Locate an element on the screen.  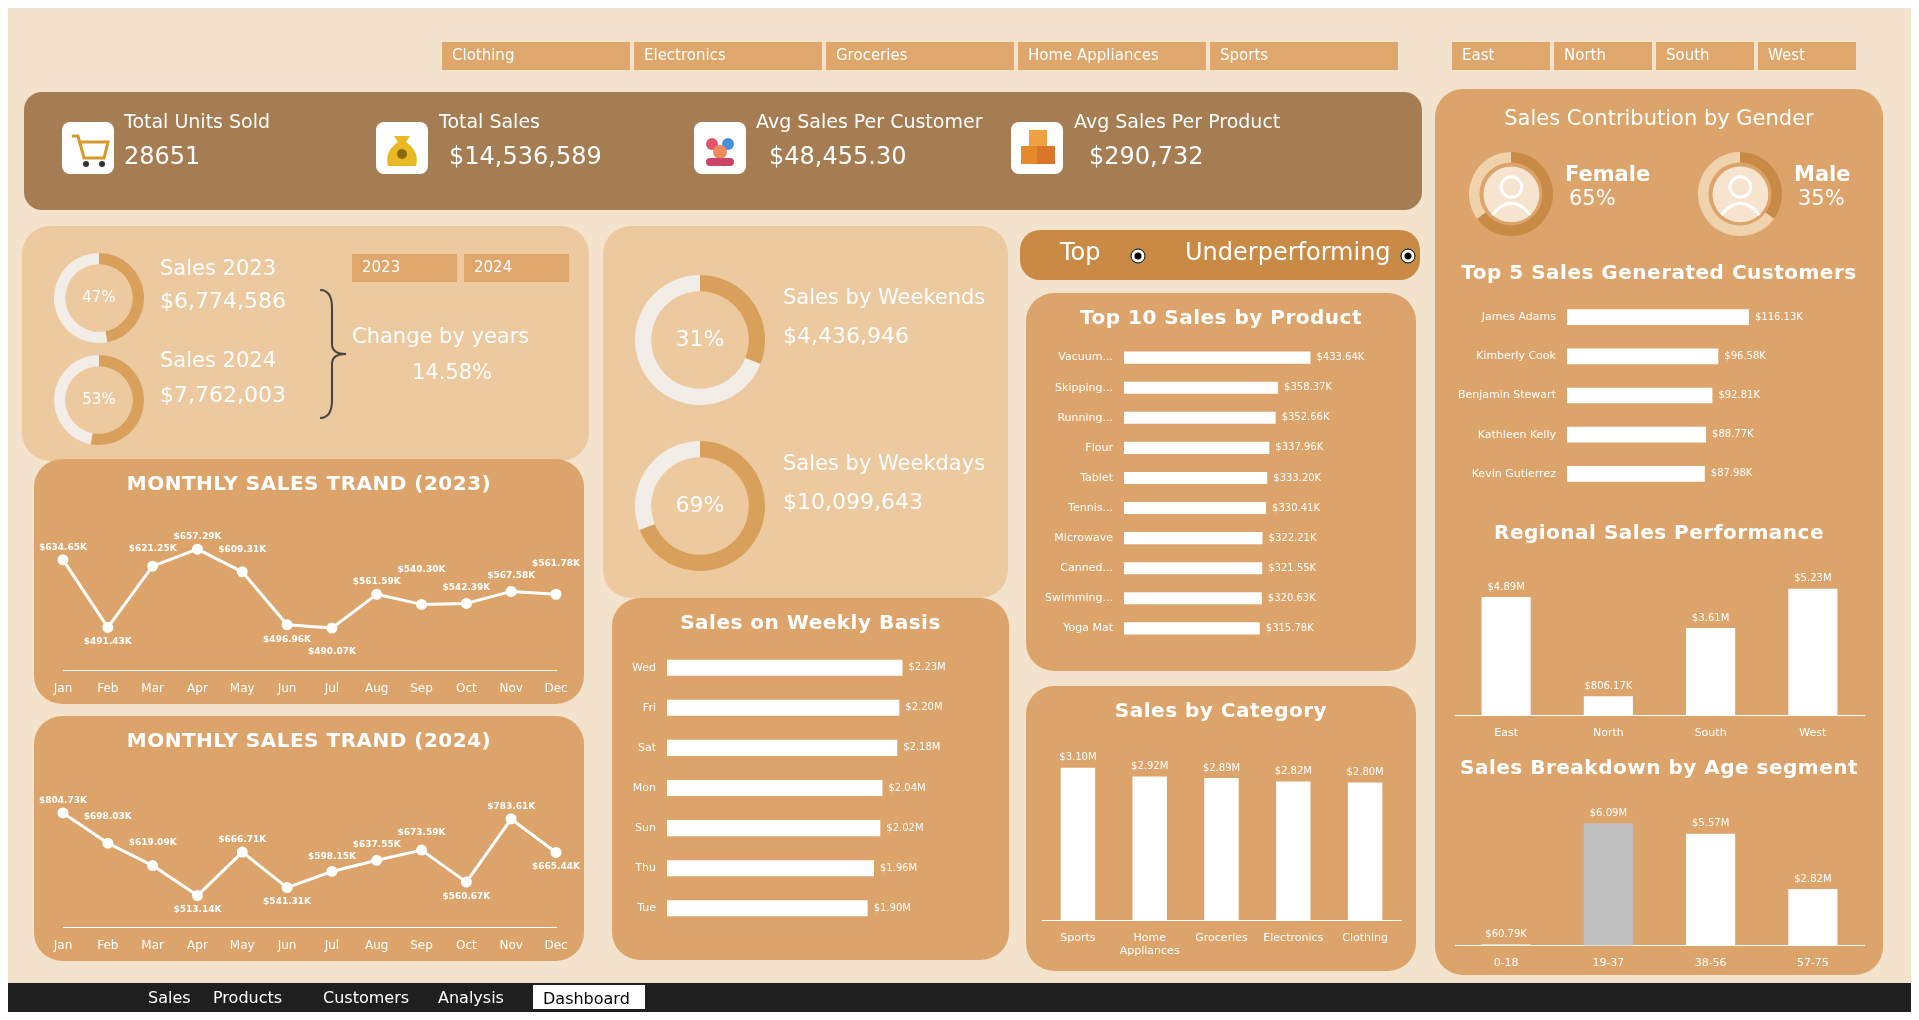
data-label: $567.58K is located at coordinates (511, 575).